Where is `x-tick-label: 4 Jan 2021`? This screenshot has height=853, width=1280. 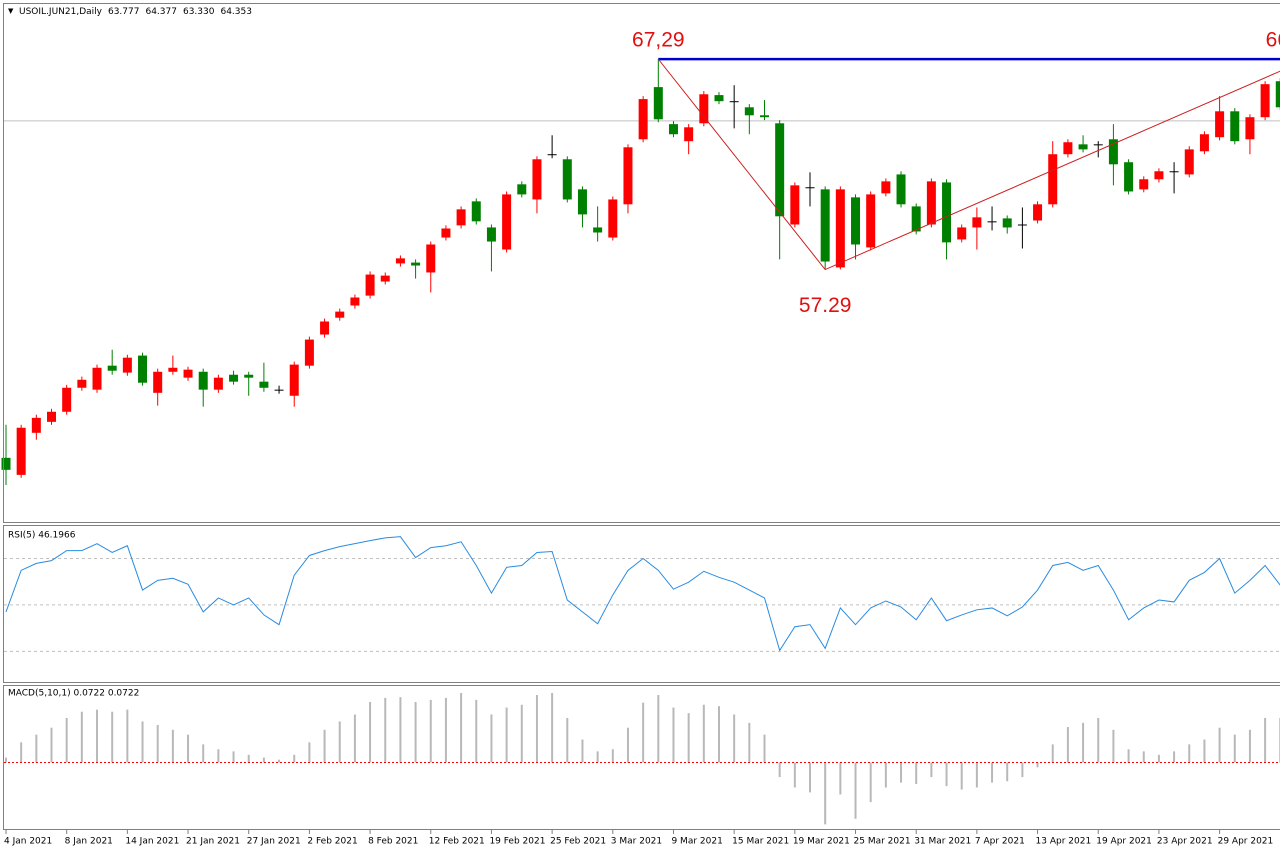
x-tick-label: 4 Jan 2021 is located at coordinates (28, 842).